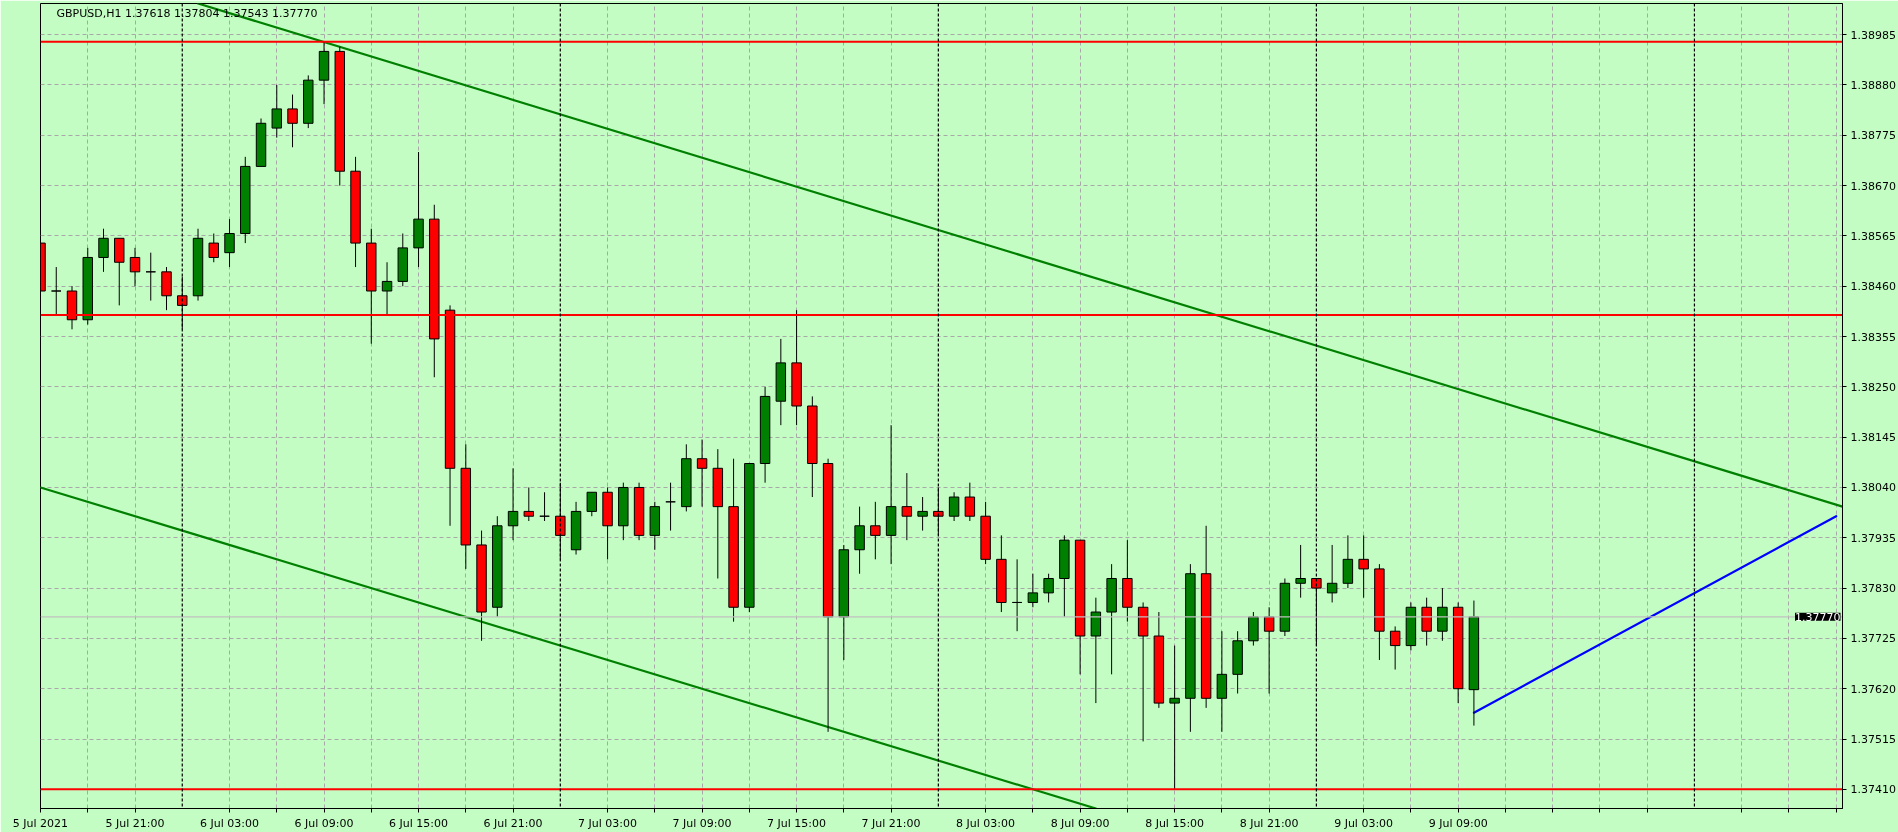 Image resolution: width=1898 pixels, height=832 pixels. What do you see at coordinates (230, 823) in the screenshot?
I see `x-tick-label: 6 Jul 03:00` at bounding box center [230, 823].